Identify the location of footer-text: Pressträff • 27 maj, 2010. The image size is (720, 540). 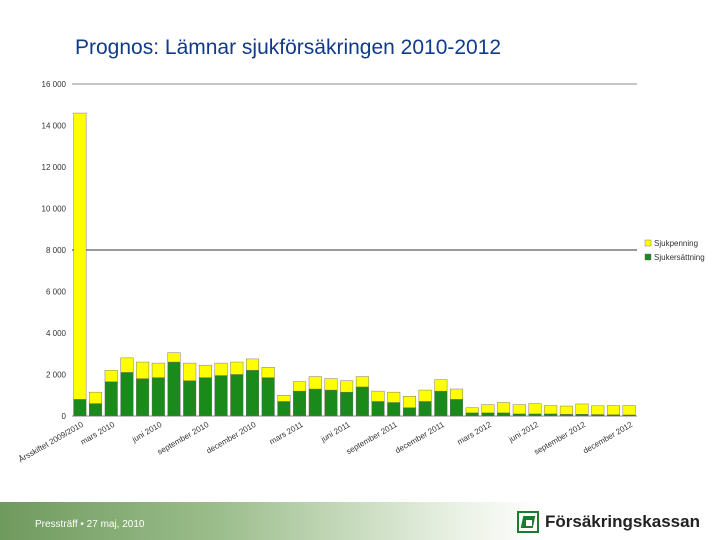
(90, 524).